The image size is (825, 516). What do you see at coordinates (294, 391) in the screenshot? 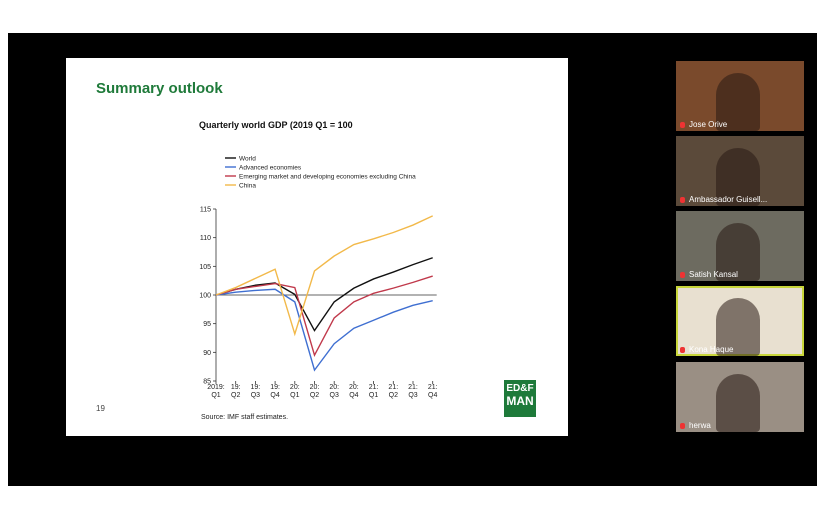
I see `x-tick-label: 20: Q1` at bounding box center [294, 391].